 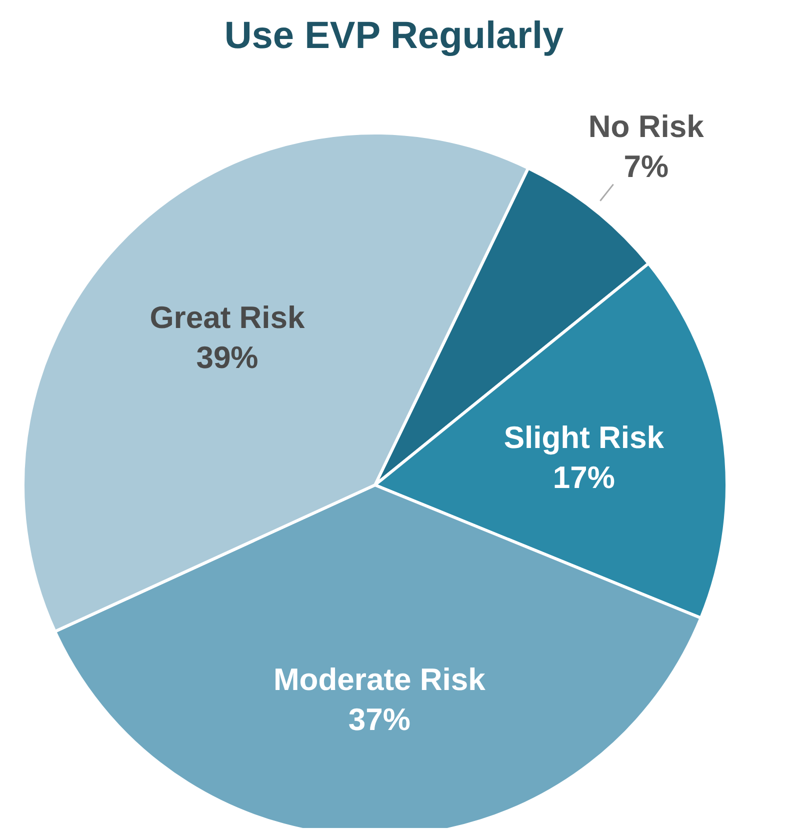 What do you see at coordinates (228, 318) in the screenshot?
I see `slice-label: Great Risk` at bounding box center [228, 318].